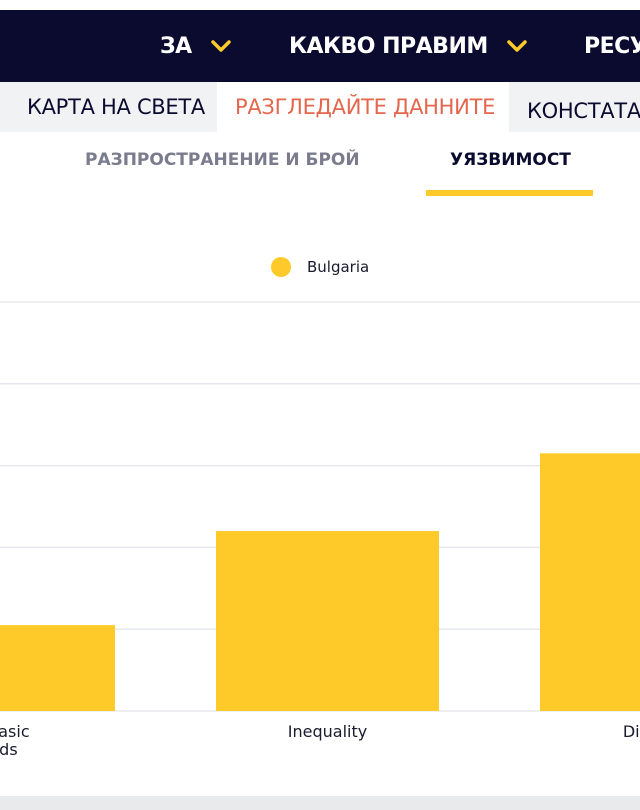 This screenshot has height=810, width=640. Describe the element at coordinates (196, 46) in the screenshot. I see `nav-item-about: ЗА` at that location.